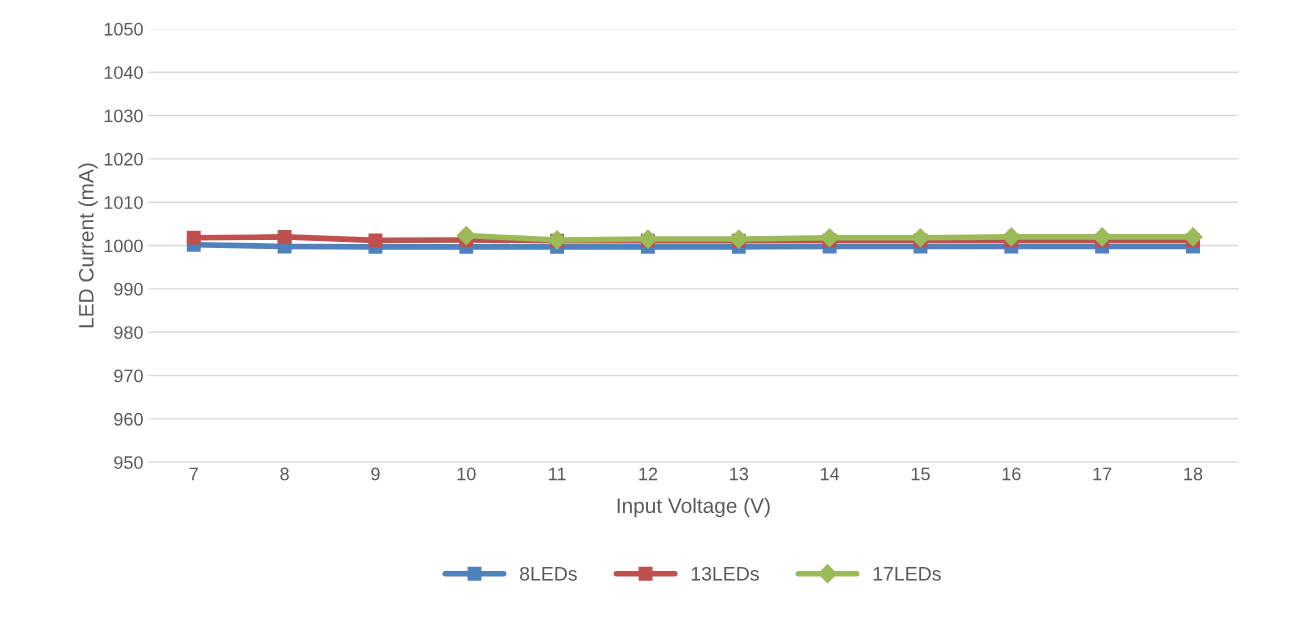 This screenshot has width=1290, height=642. Describe the element at coordinates (1193, 474) in the screenshot. I see `x-tick-label: 18` at that location.